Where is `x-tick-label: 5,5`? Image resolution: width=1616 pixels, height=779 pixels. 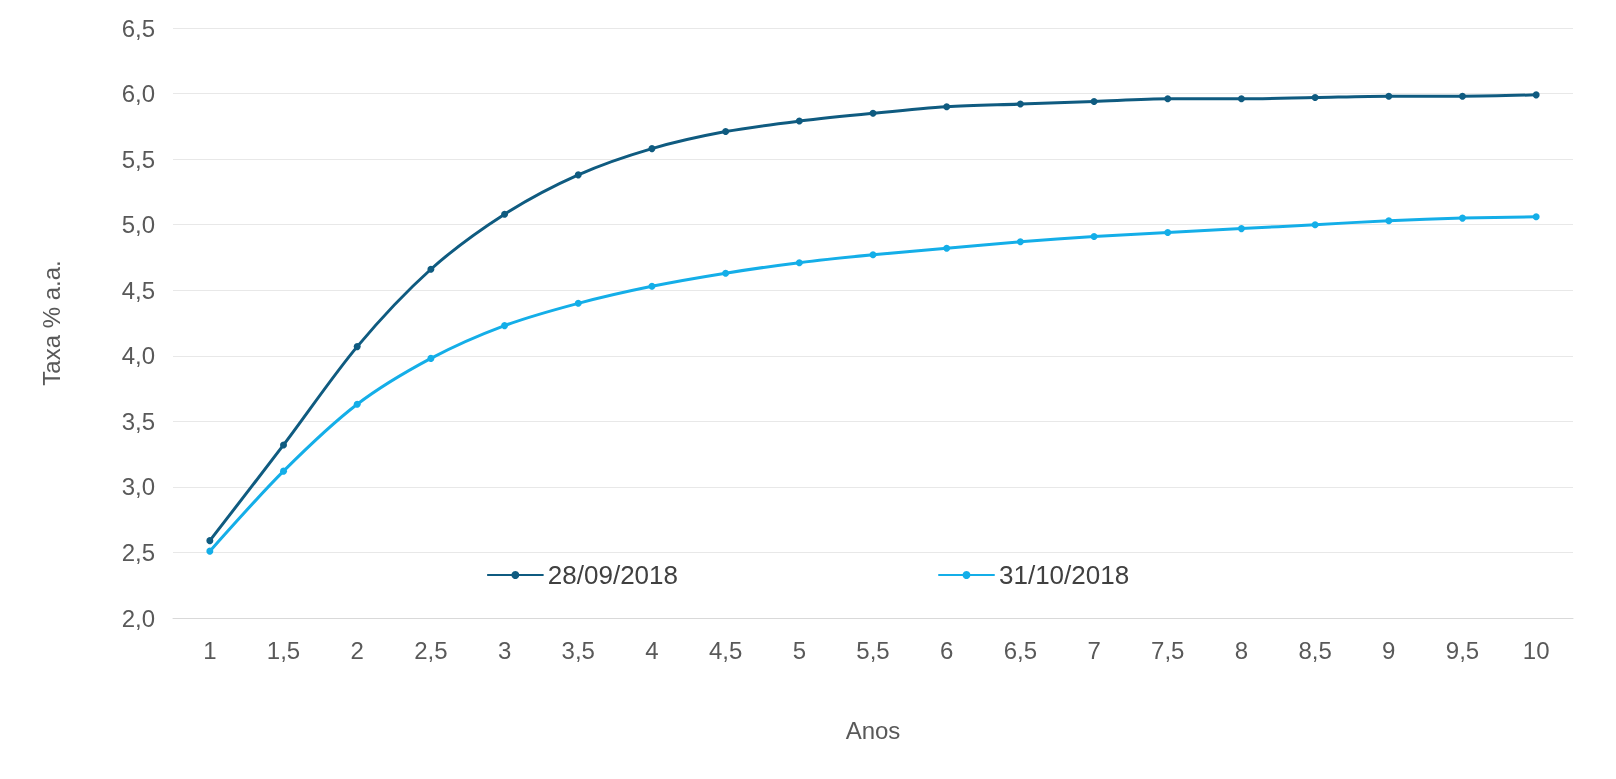 x-tick-label: 5,5 is located at coordinates (873, 650).